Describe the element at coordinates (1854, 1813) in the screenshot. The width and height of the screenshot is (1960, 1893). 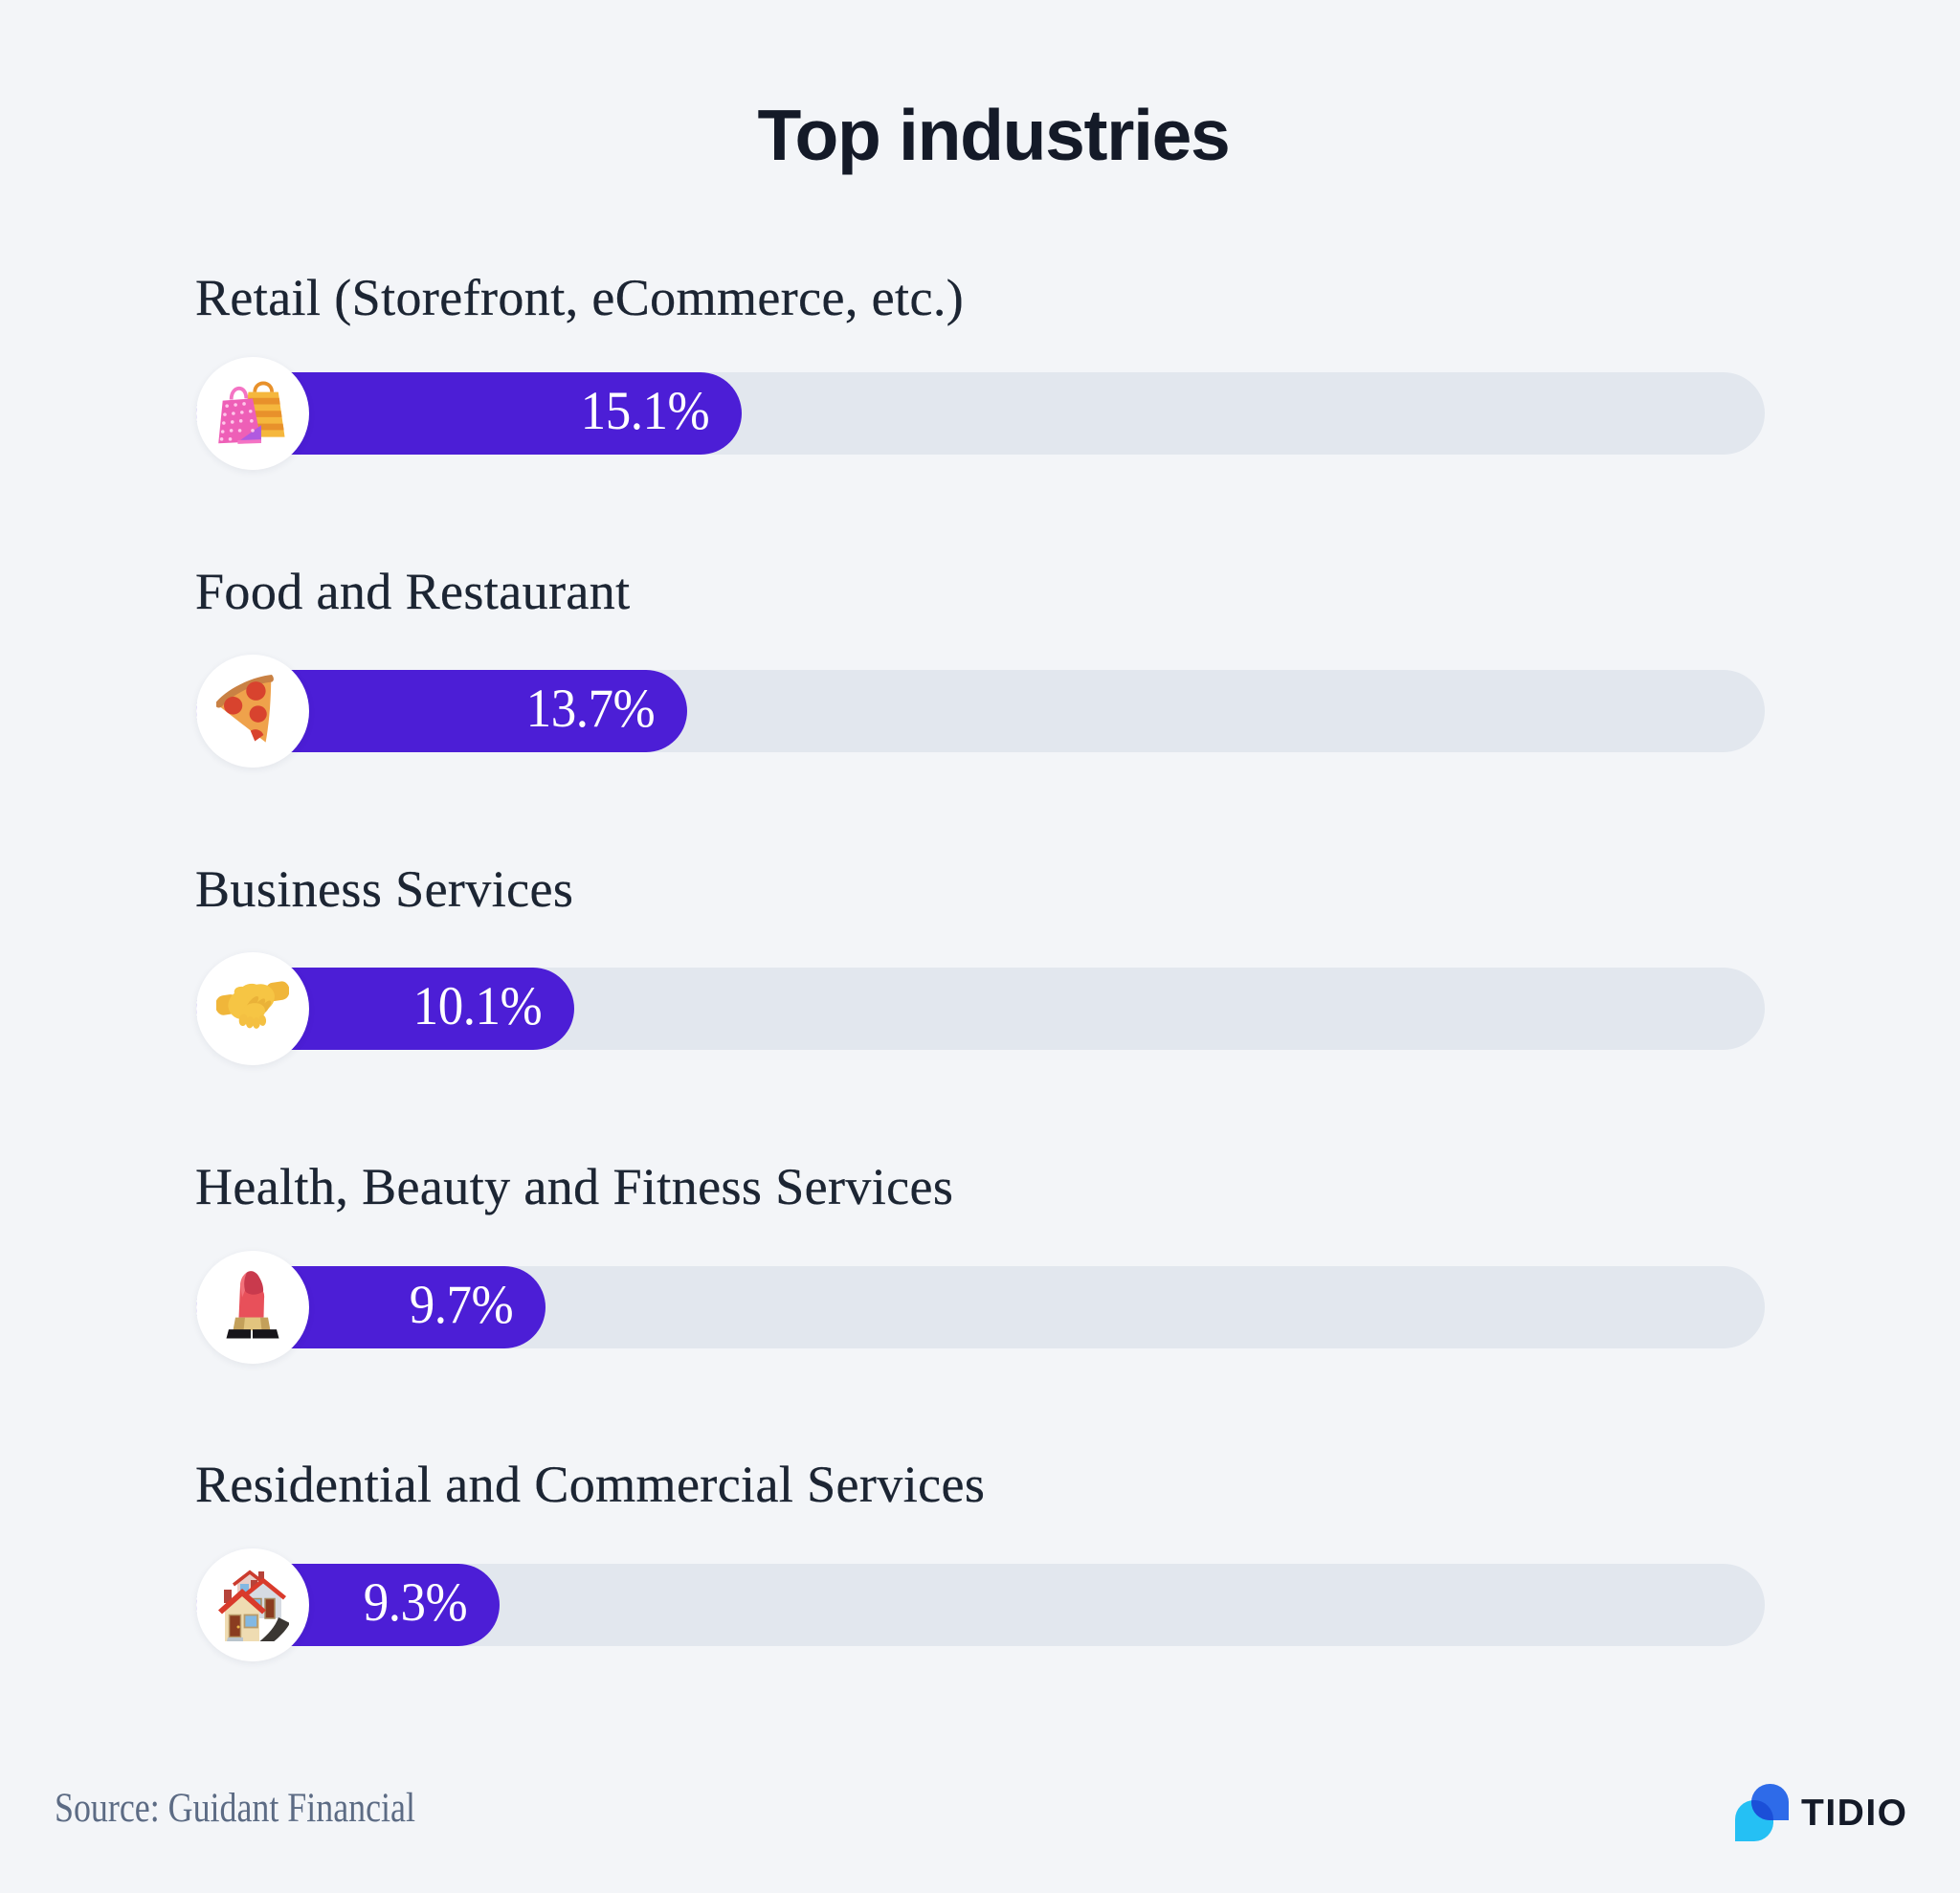
I see `svg-text: TIDIO` at that location.